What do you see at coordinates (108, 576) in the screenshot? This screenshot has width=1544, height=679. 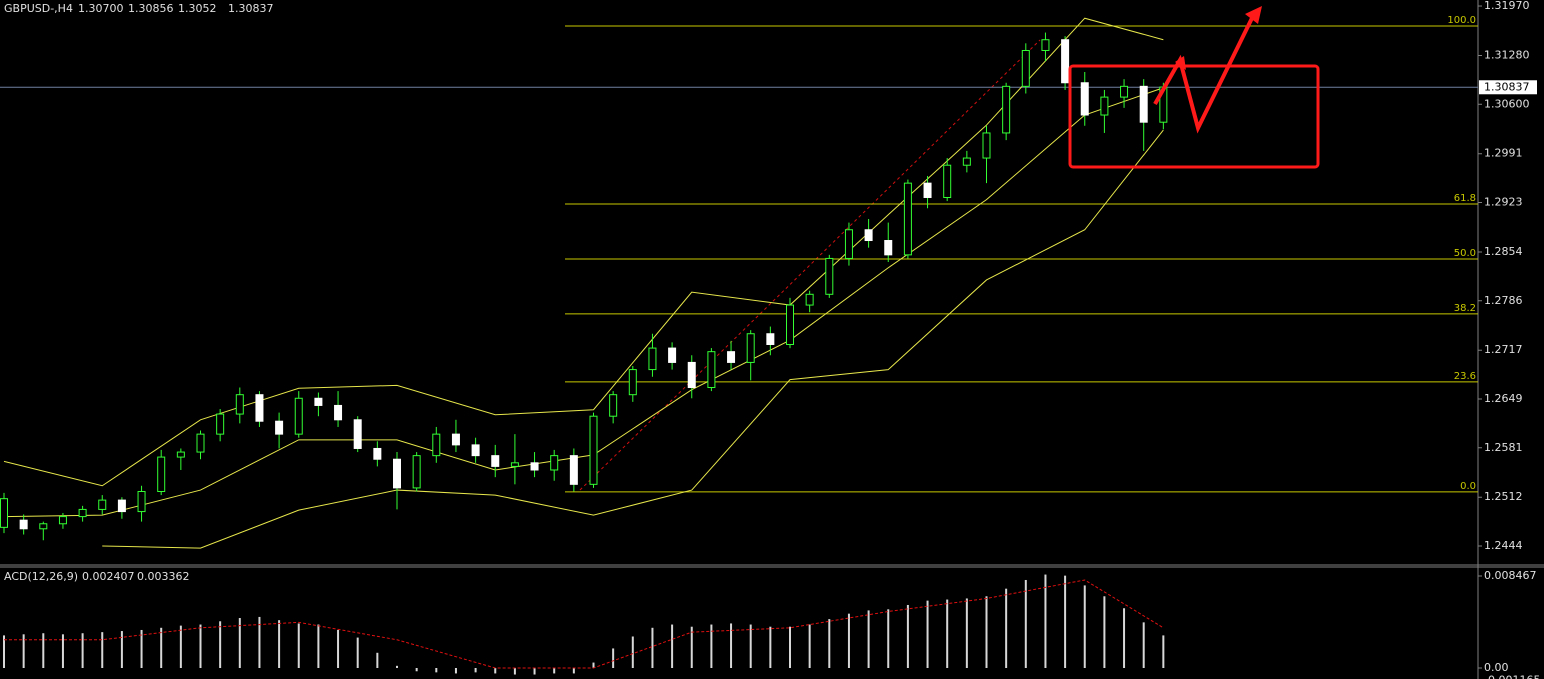 I see `indicator-value: 0.002407` at bounding box center [108, 576].